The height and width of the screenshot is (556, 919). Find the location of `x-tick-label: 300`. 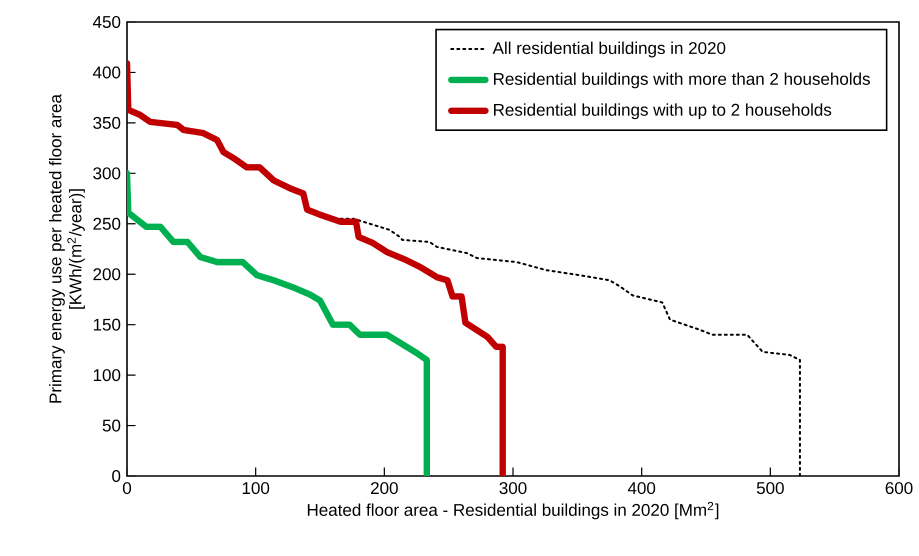

x-tick-label: 300 is located at coordinates (513, 488).